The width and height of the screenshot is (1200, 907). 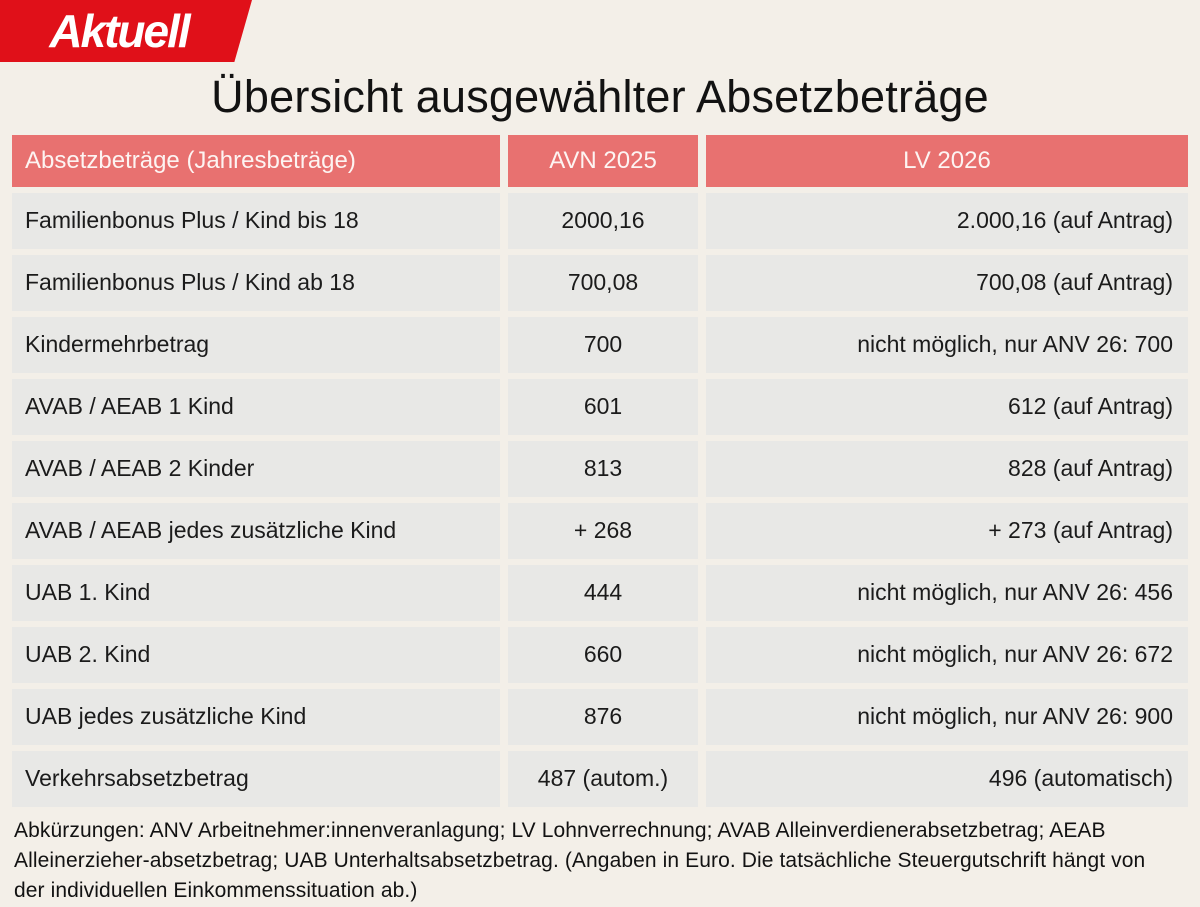 I want to click on row-lv-2026-cell: nicht möglich, nur ANV 26: 700, so click(x=947, y=344).